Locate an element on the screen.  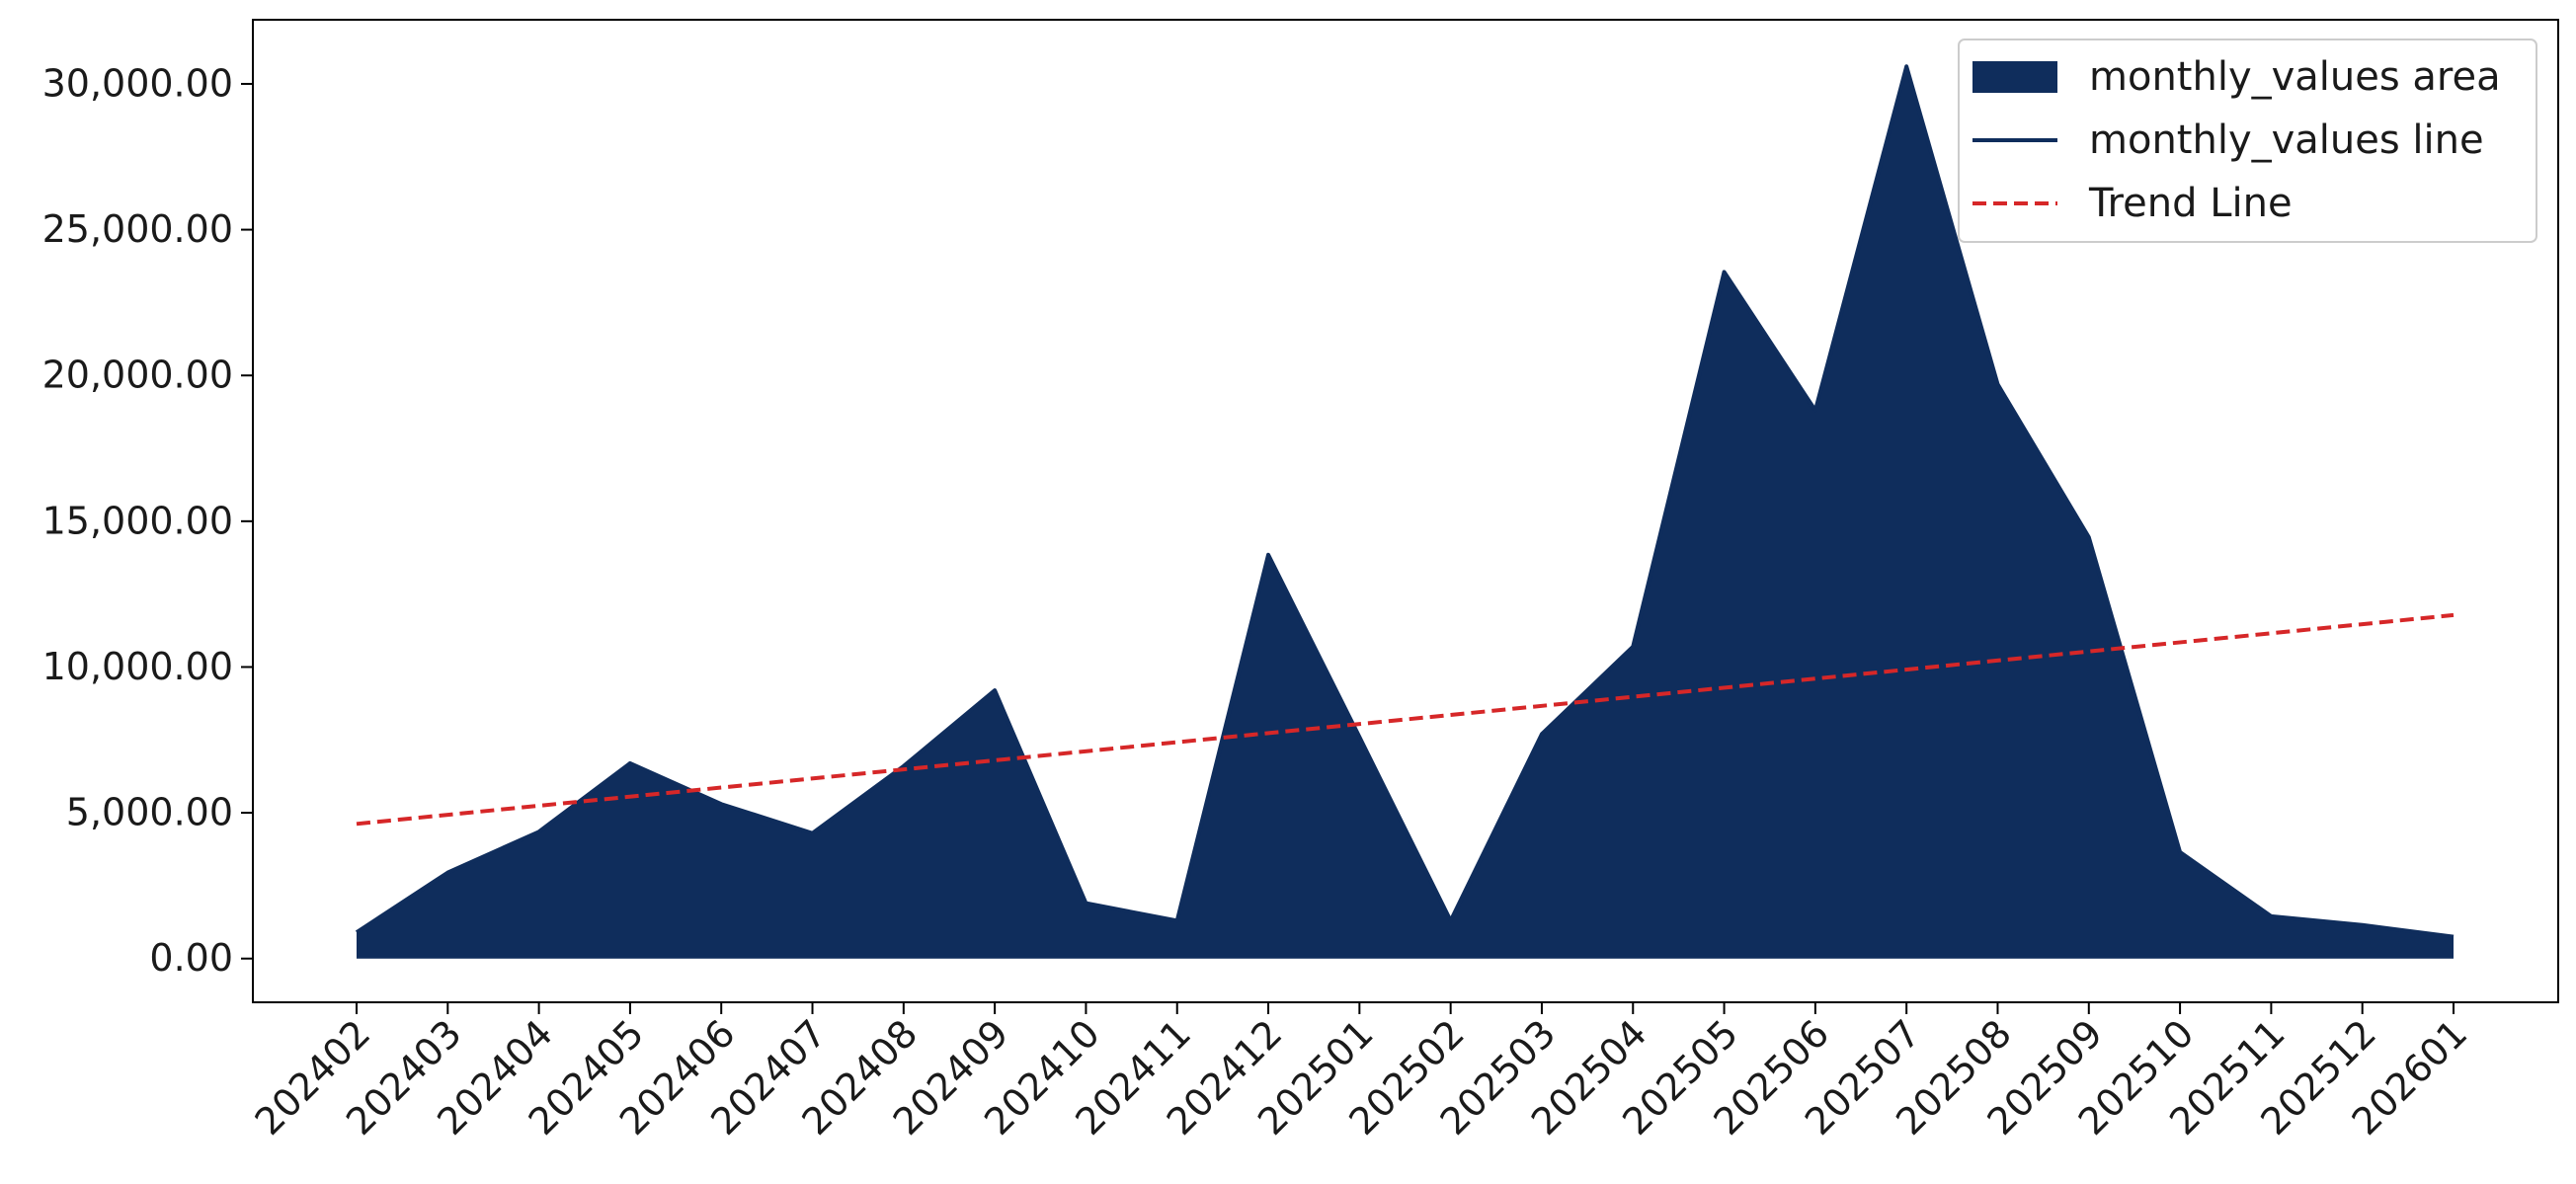
legend-box is located at coordinates (2247, 141).